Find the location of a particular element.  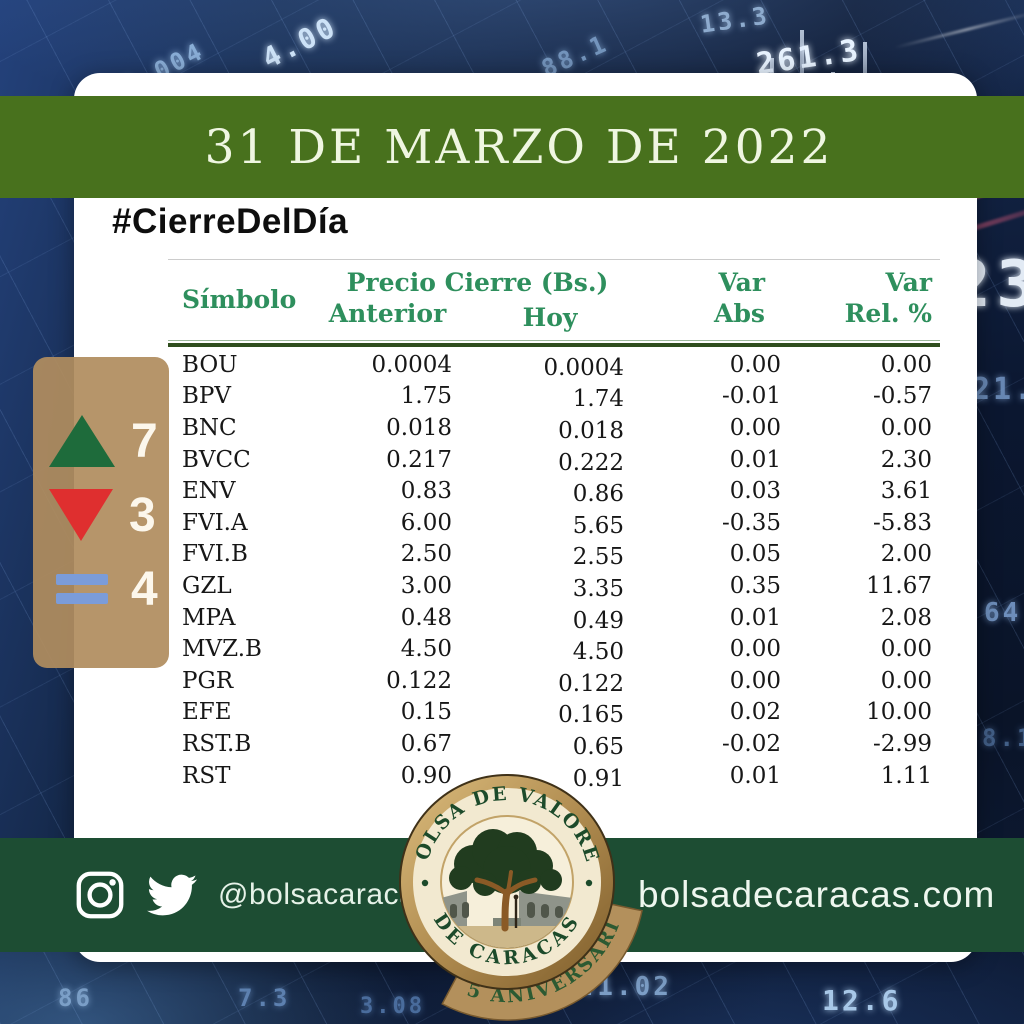

social-handle: @bolsacaracas is located at coordinates (325, 894).